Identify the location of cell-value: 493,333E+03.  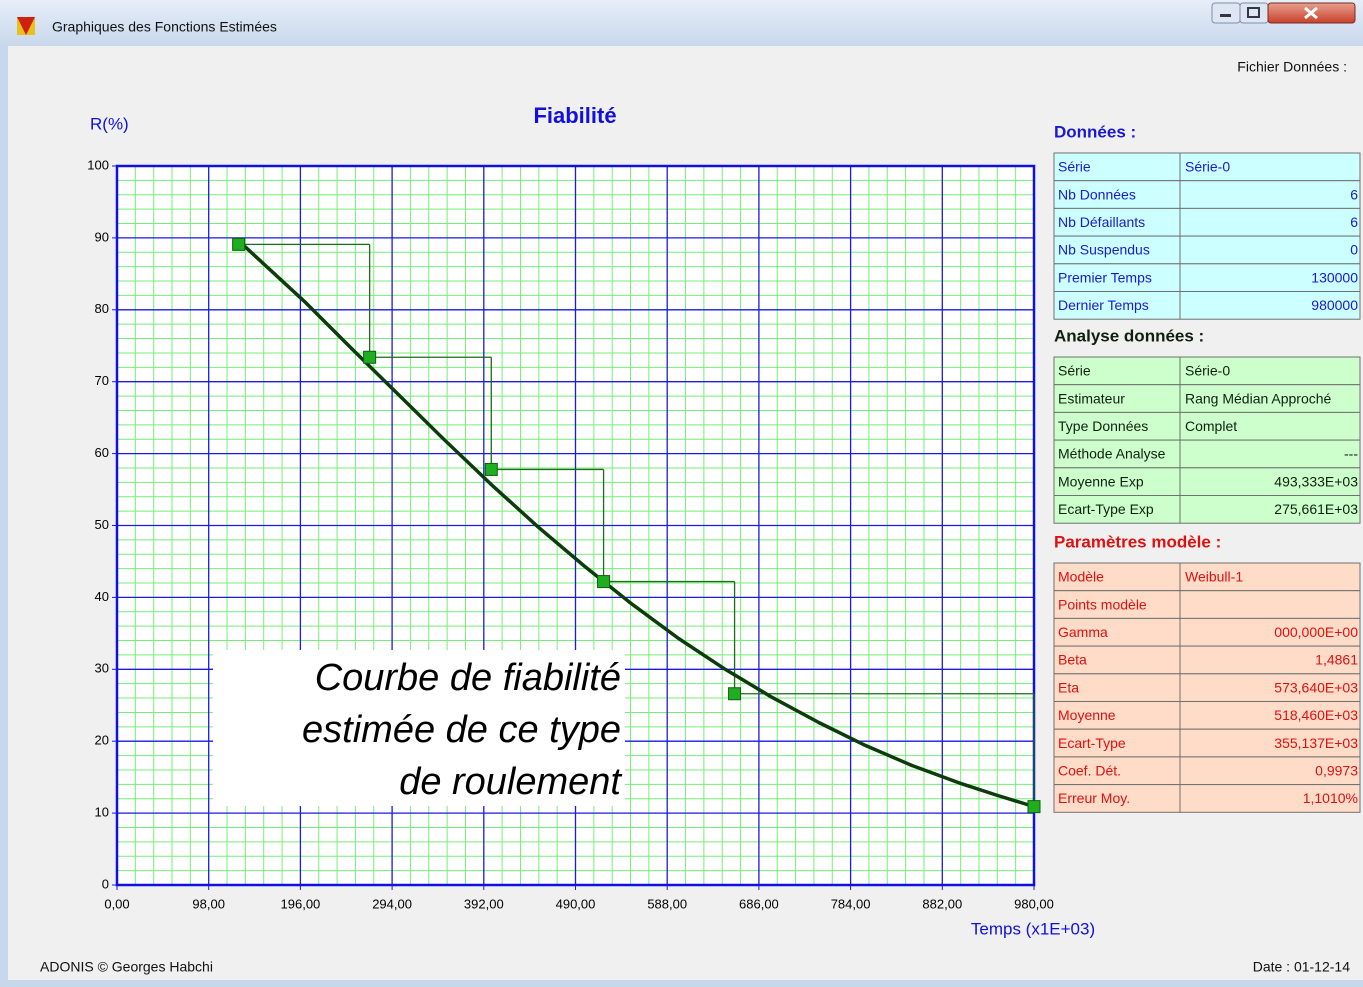
(1316, 481).